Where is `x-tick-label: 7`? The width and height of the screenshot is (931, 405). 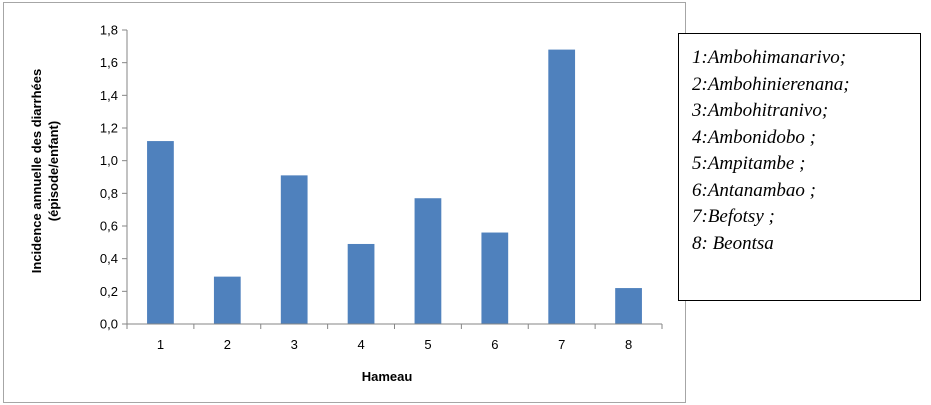 x-tick-label: 7 is located at coordinates (561, 344).